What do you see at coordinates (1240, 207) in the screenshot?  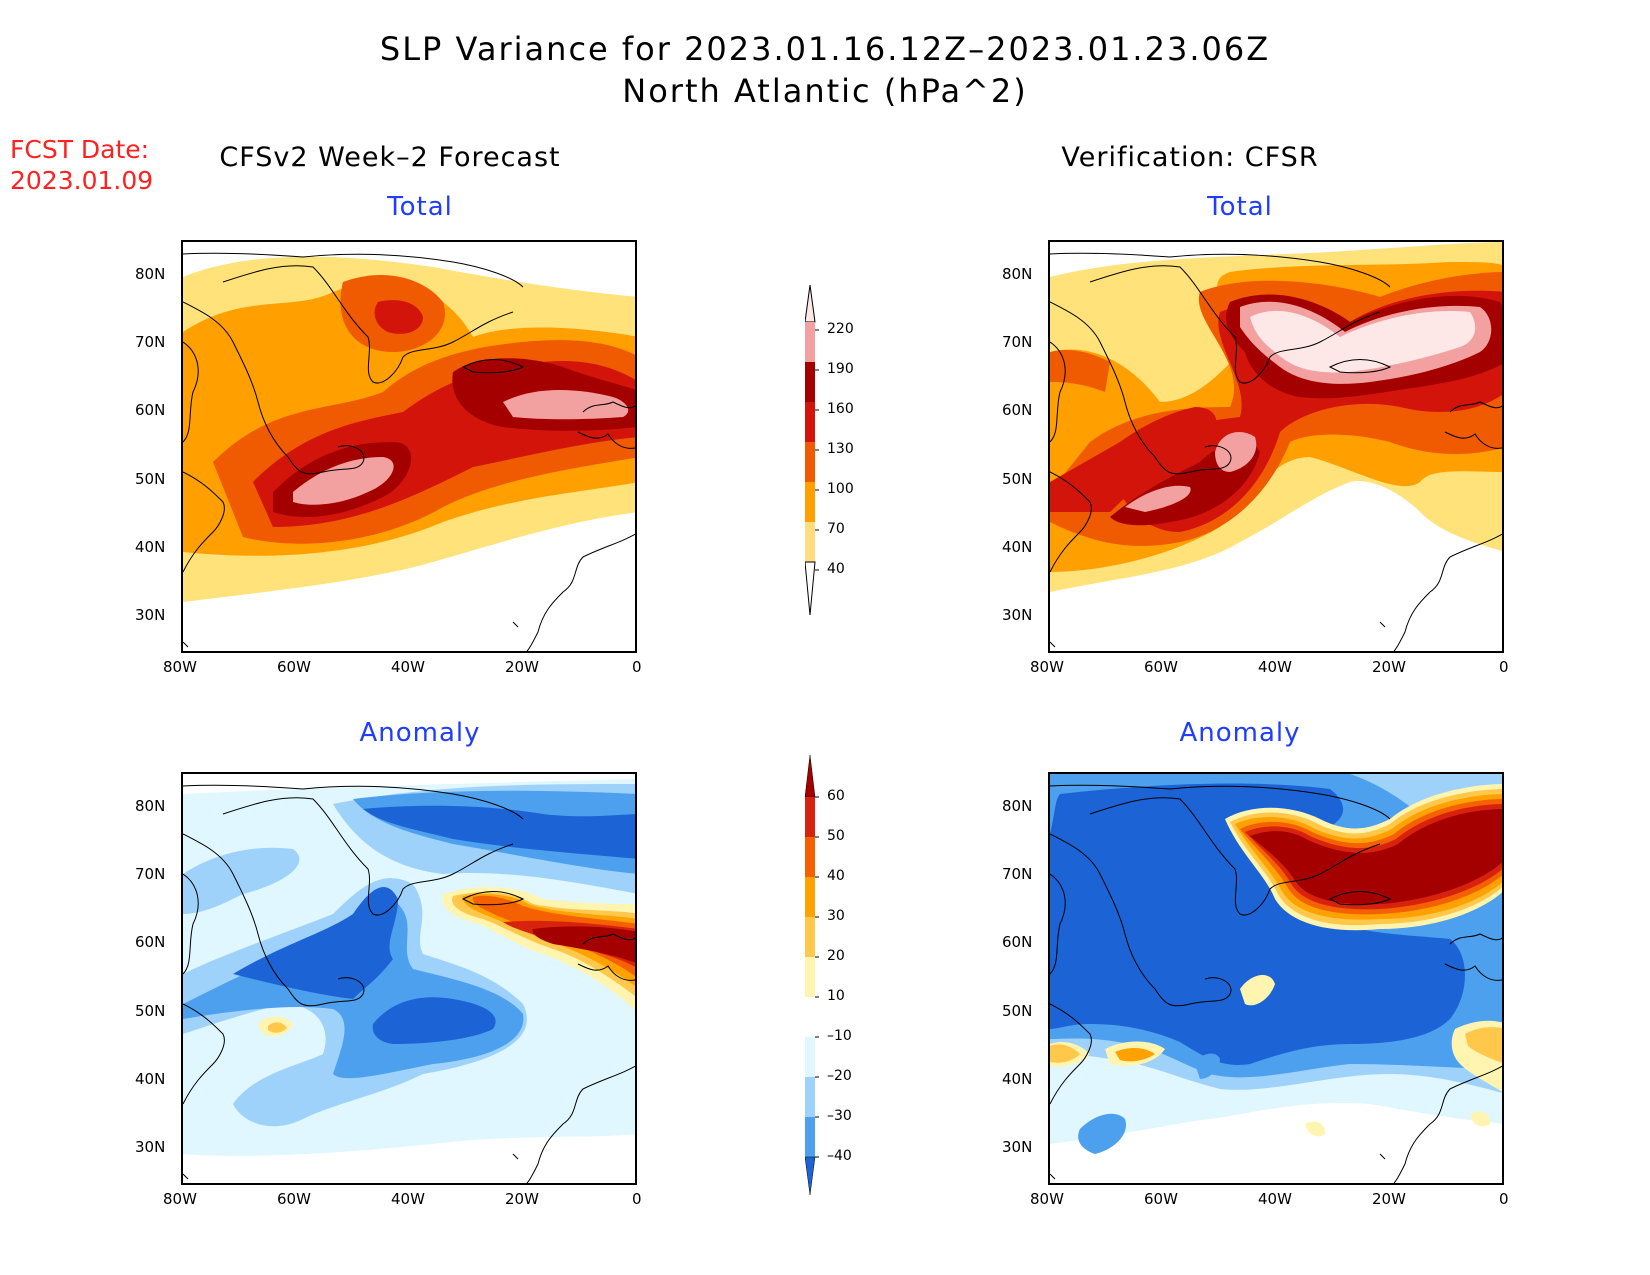 I see `verification-total-subtitle: Total` at bounding box center [1240, 207].